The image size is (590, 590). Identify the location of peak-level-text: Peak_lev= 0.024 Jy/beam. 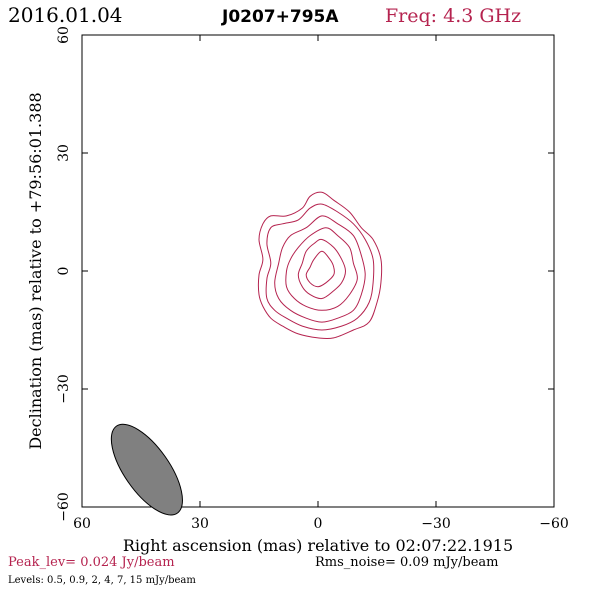
(91, 562).